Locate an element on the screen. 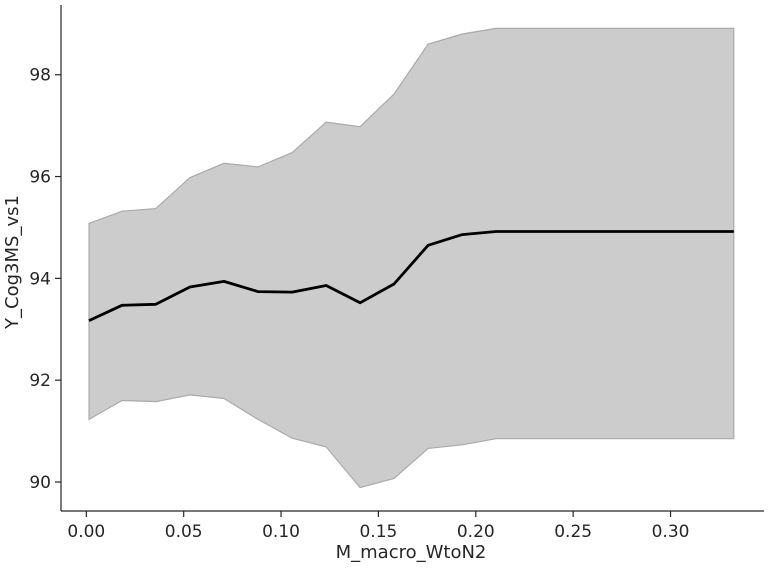 This screenshot has height=568, width=768. x-axis-label: M_macro_WtoN2 is located at coordinates (411, 552).